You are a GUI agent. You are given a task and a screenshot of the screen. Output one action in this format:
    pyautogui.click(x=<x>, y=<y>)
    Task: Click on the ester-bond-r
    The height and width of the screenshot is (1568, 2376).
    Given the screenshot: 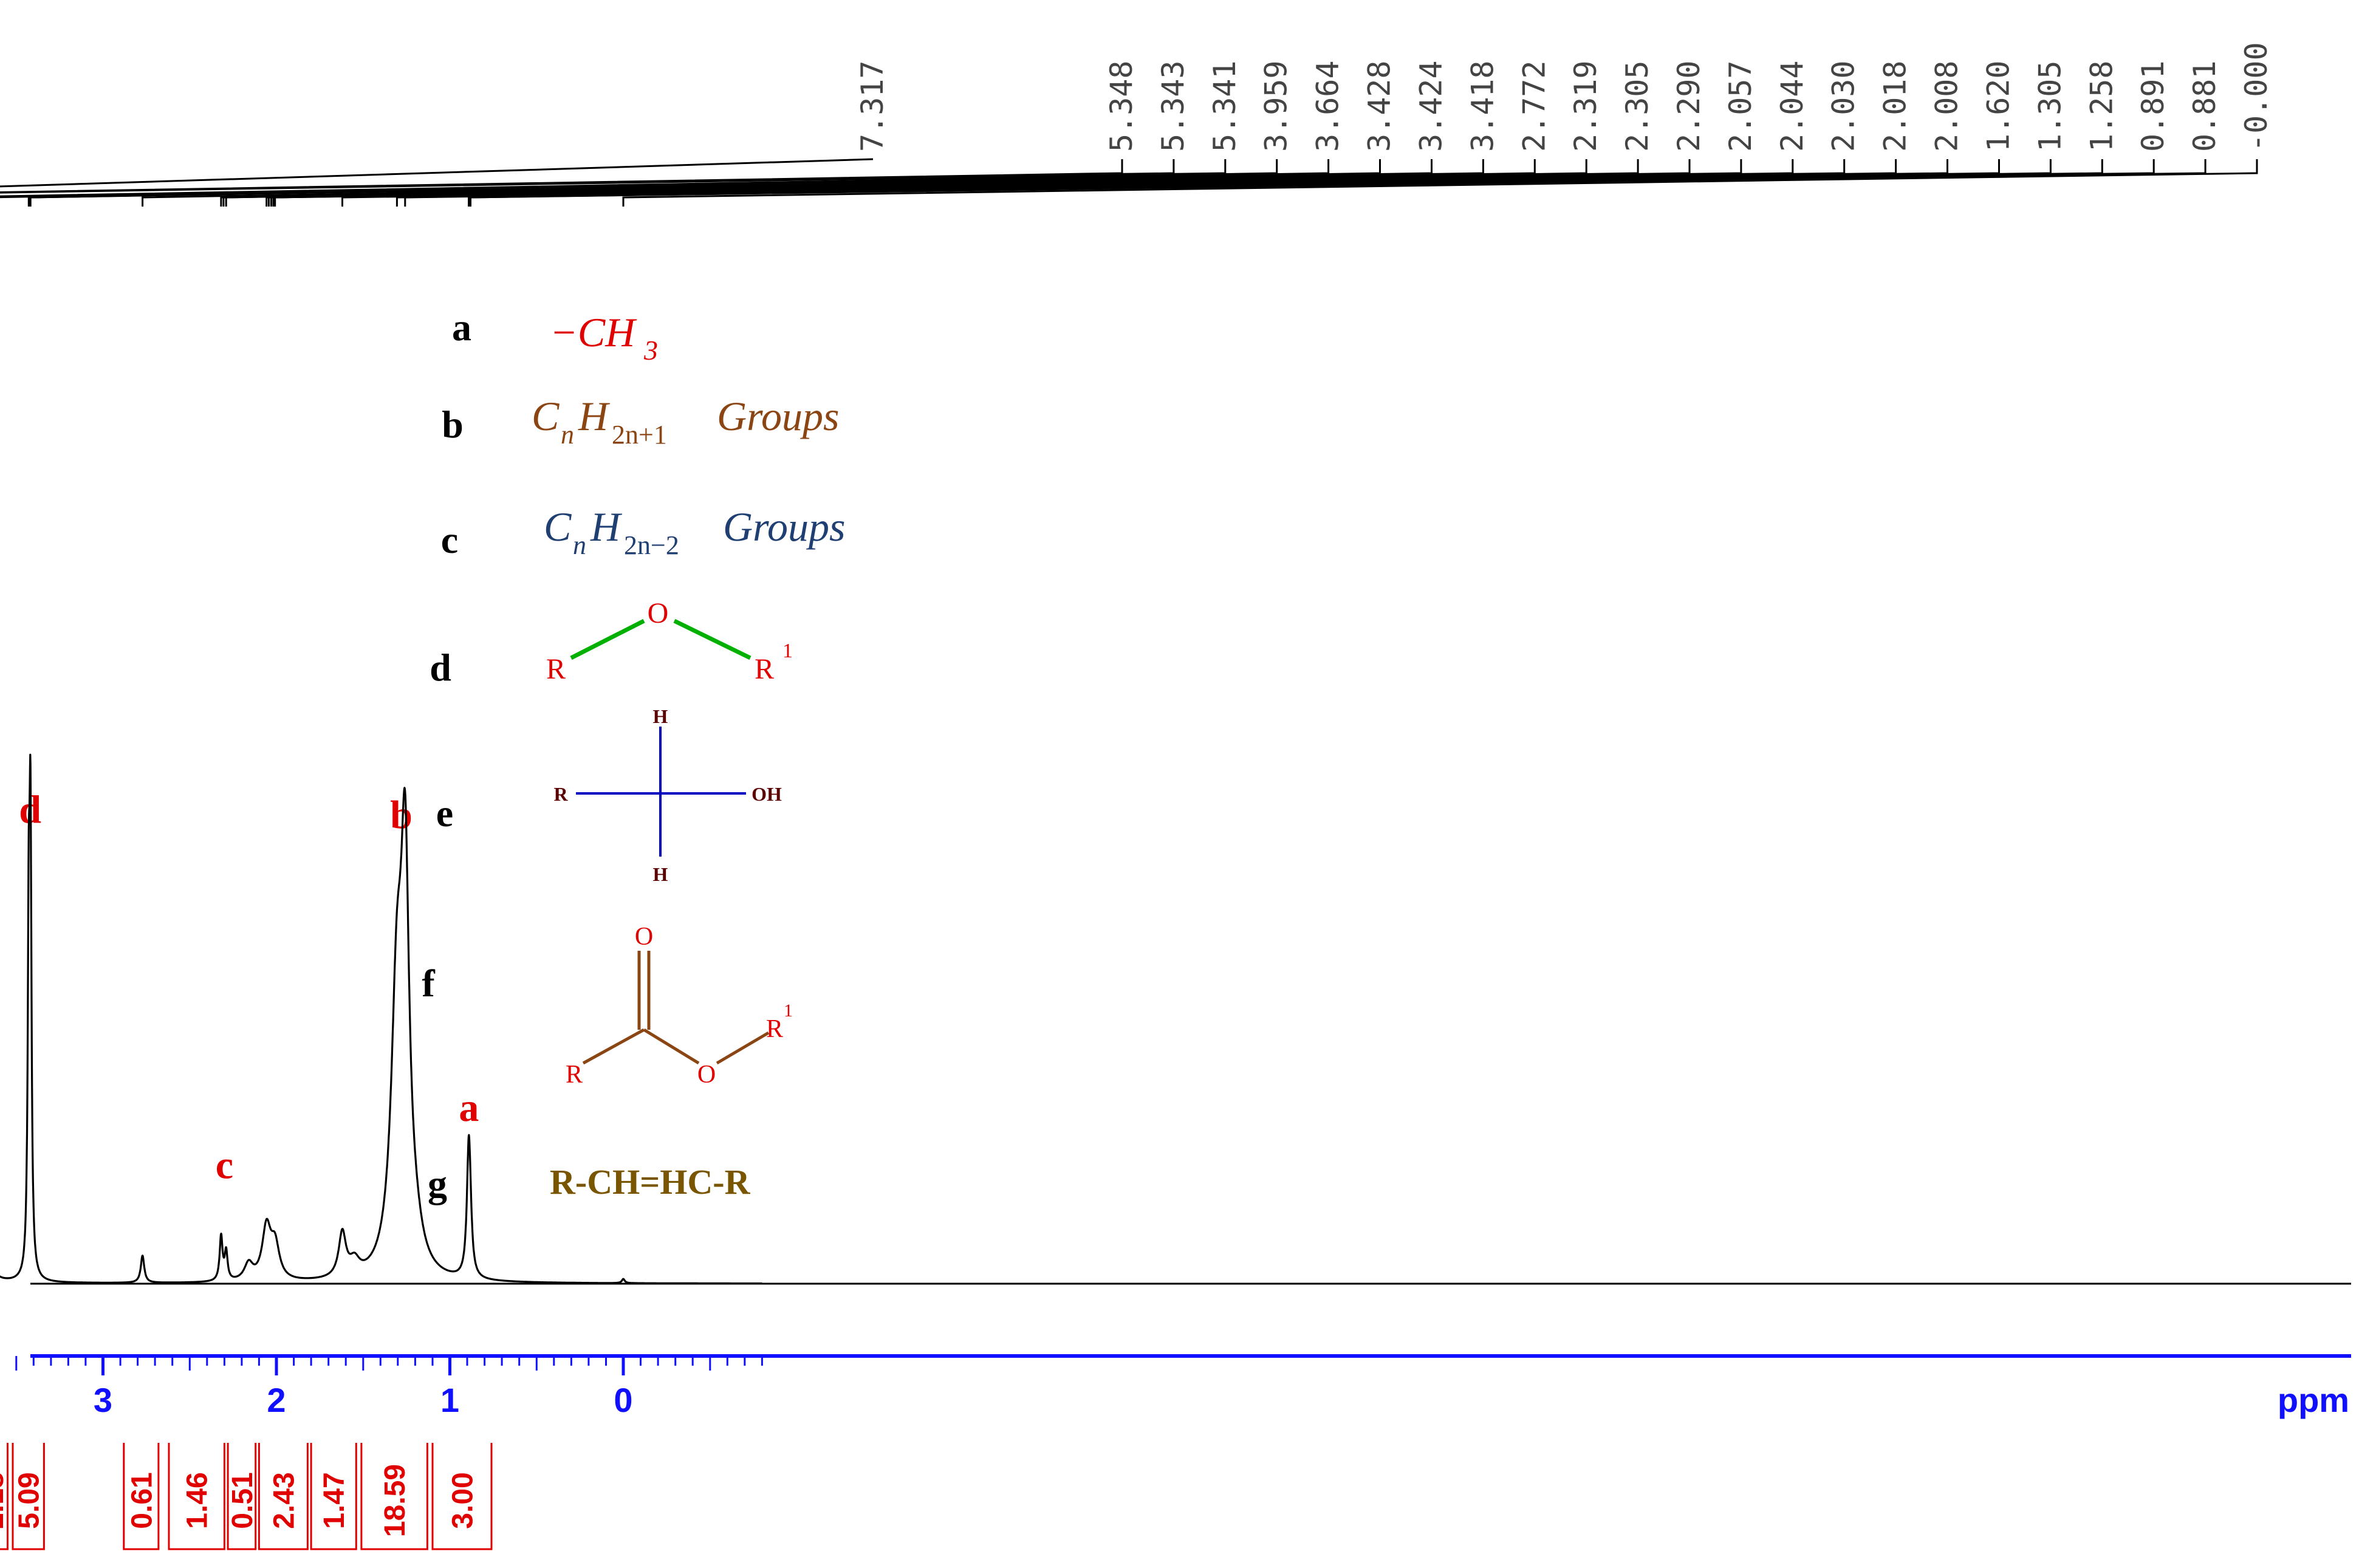 What is the action you would take?
    pyautogui.click(x=613, y=1046)
    